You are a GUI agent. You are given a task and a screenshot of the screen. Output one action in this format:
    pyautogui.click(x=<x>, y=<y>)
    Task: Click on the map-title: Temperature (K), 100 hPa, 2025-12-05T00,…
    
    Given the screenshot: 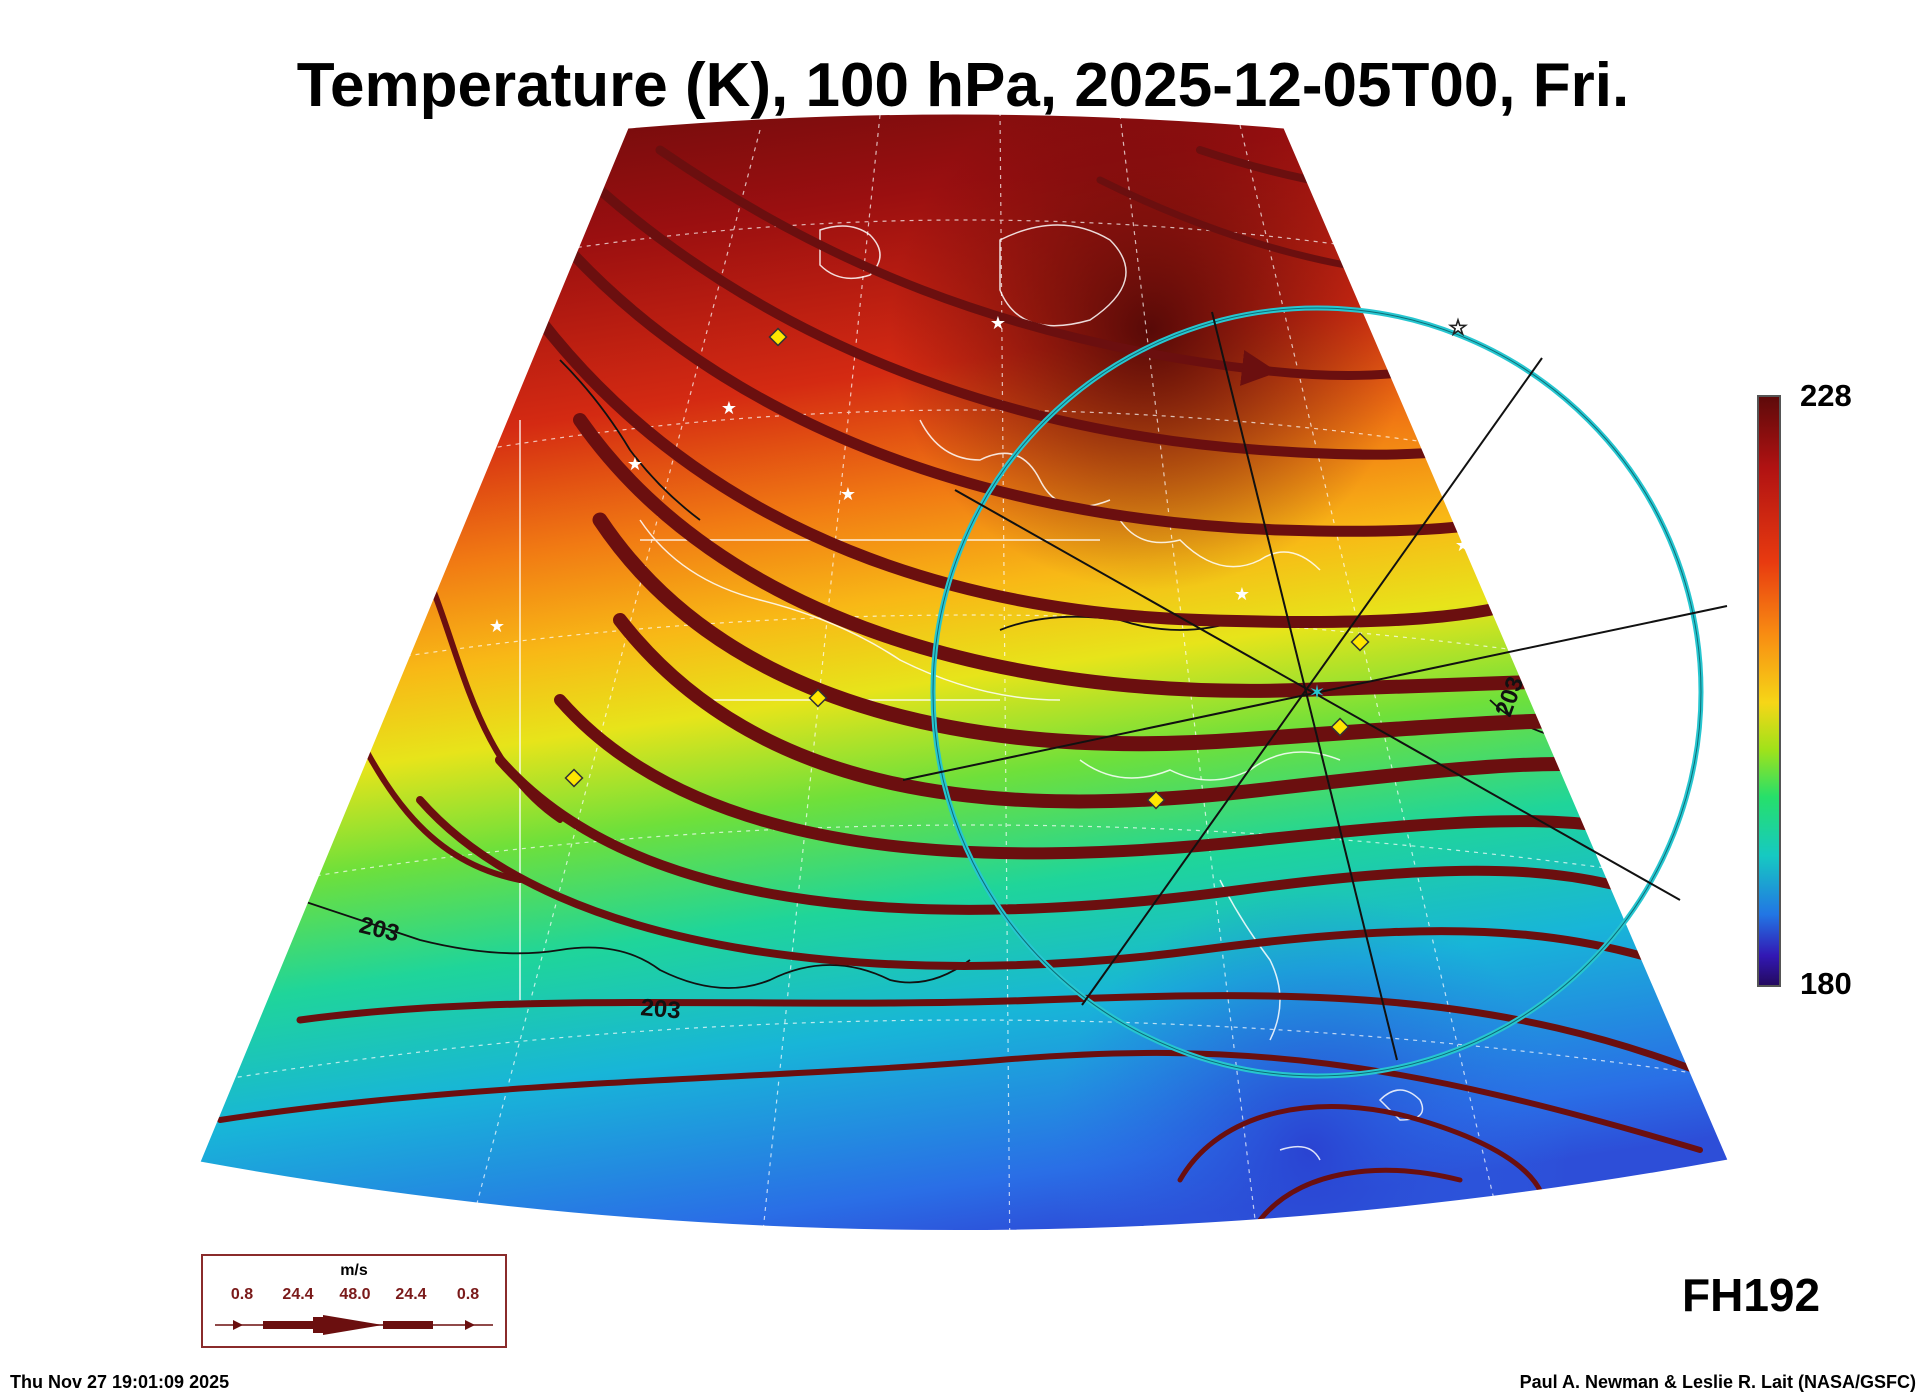 What is the action you would take?
    pyautogui.click(x=963, y=85)
    